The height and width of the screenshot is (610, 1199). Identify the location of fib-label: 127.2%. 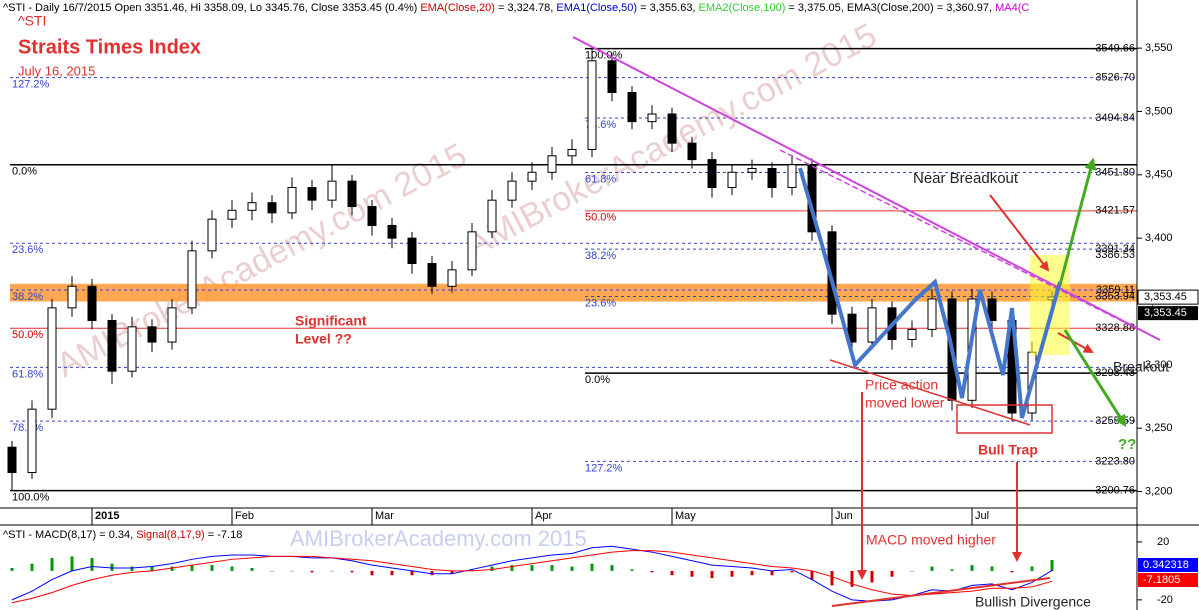
(31, 85).